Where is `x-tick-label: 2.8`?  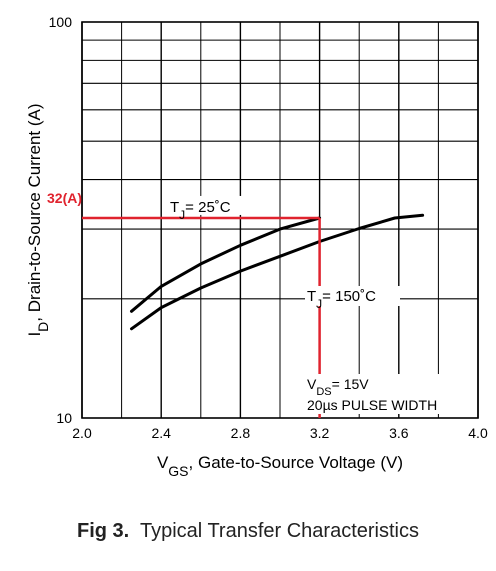
x-tick-label: 2.8 is located at coordinates (241, 433).